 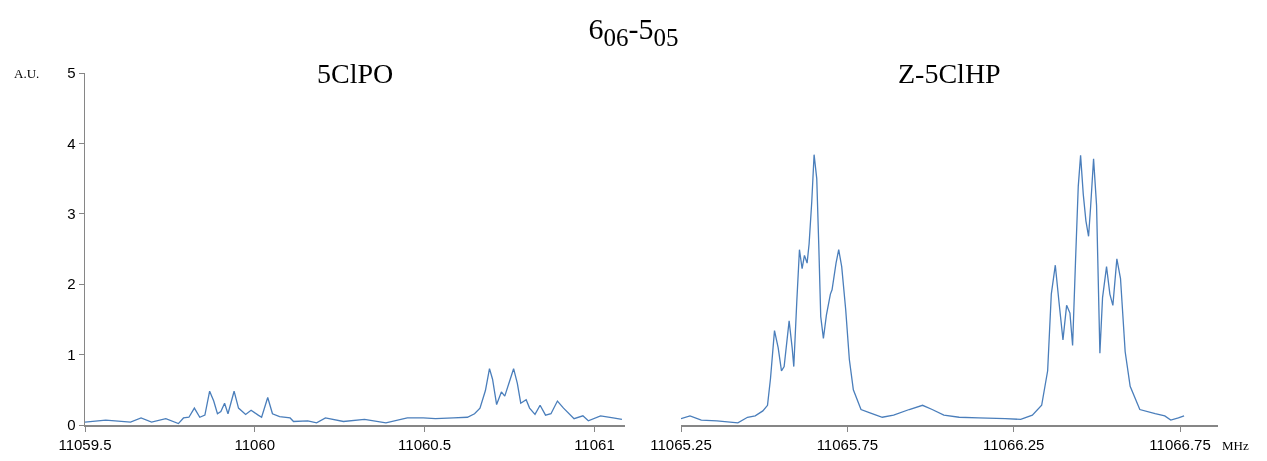 What do you see at coordinates (633, 32) in the screenshot?
I see `chart-title: 6$_{06}$-5$_{05}$` at bounding box center [633, 32].